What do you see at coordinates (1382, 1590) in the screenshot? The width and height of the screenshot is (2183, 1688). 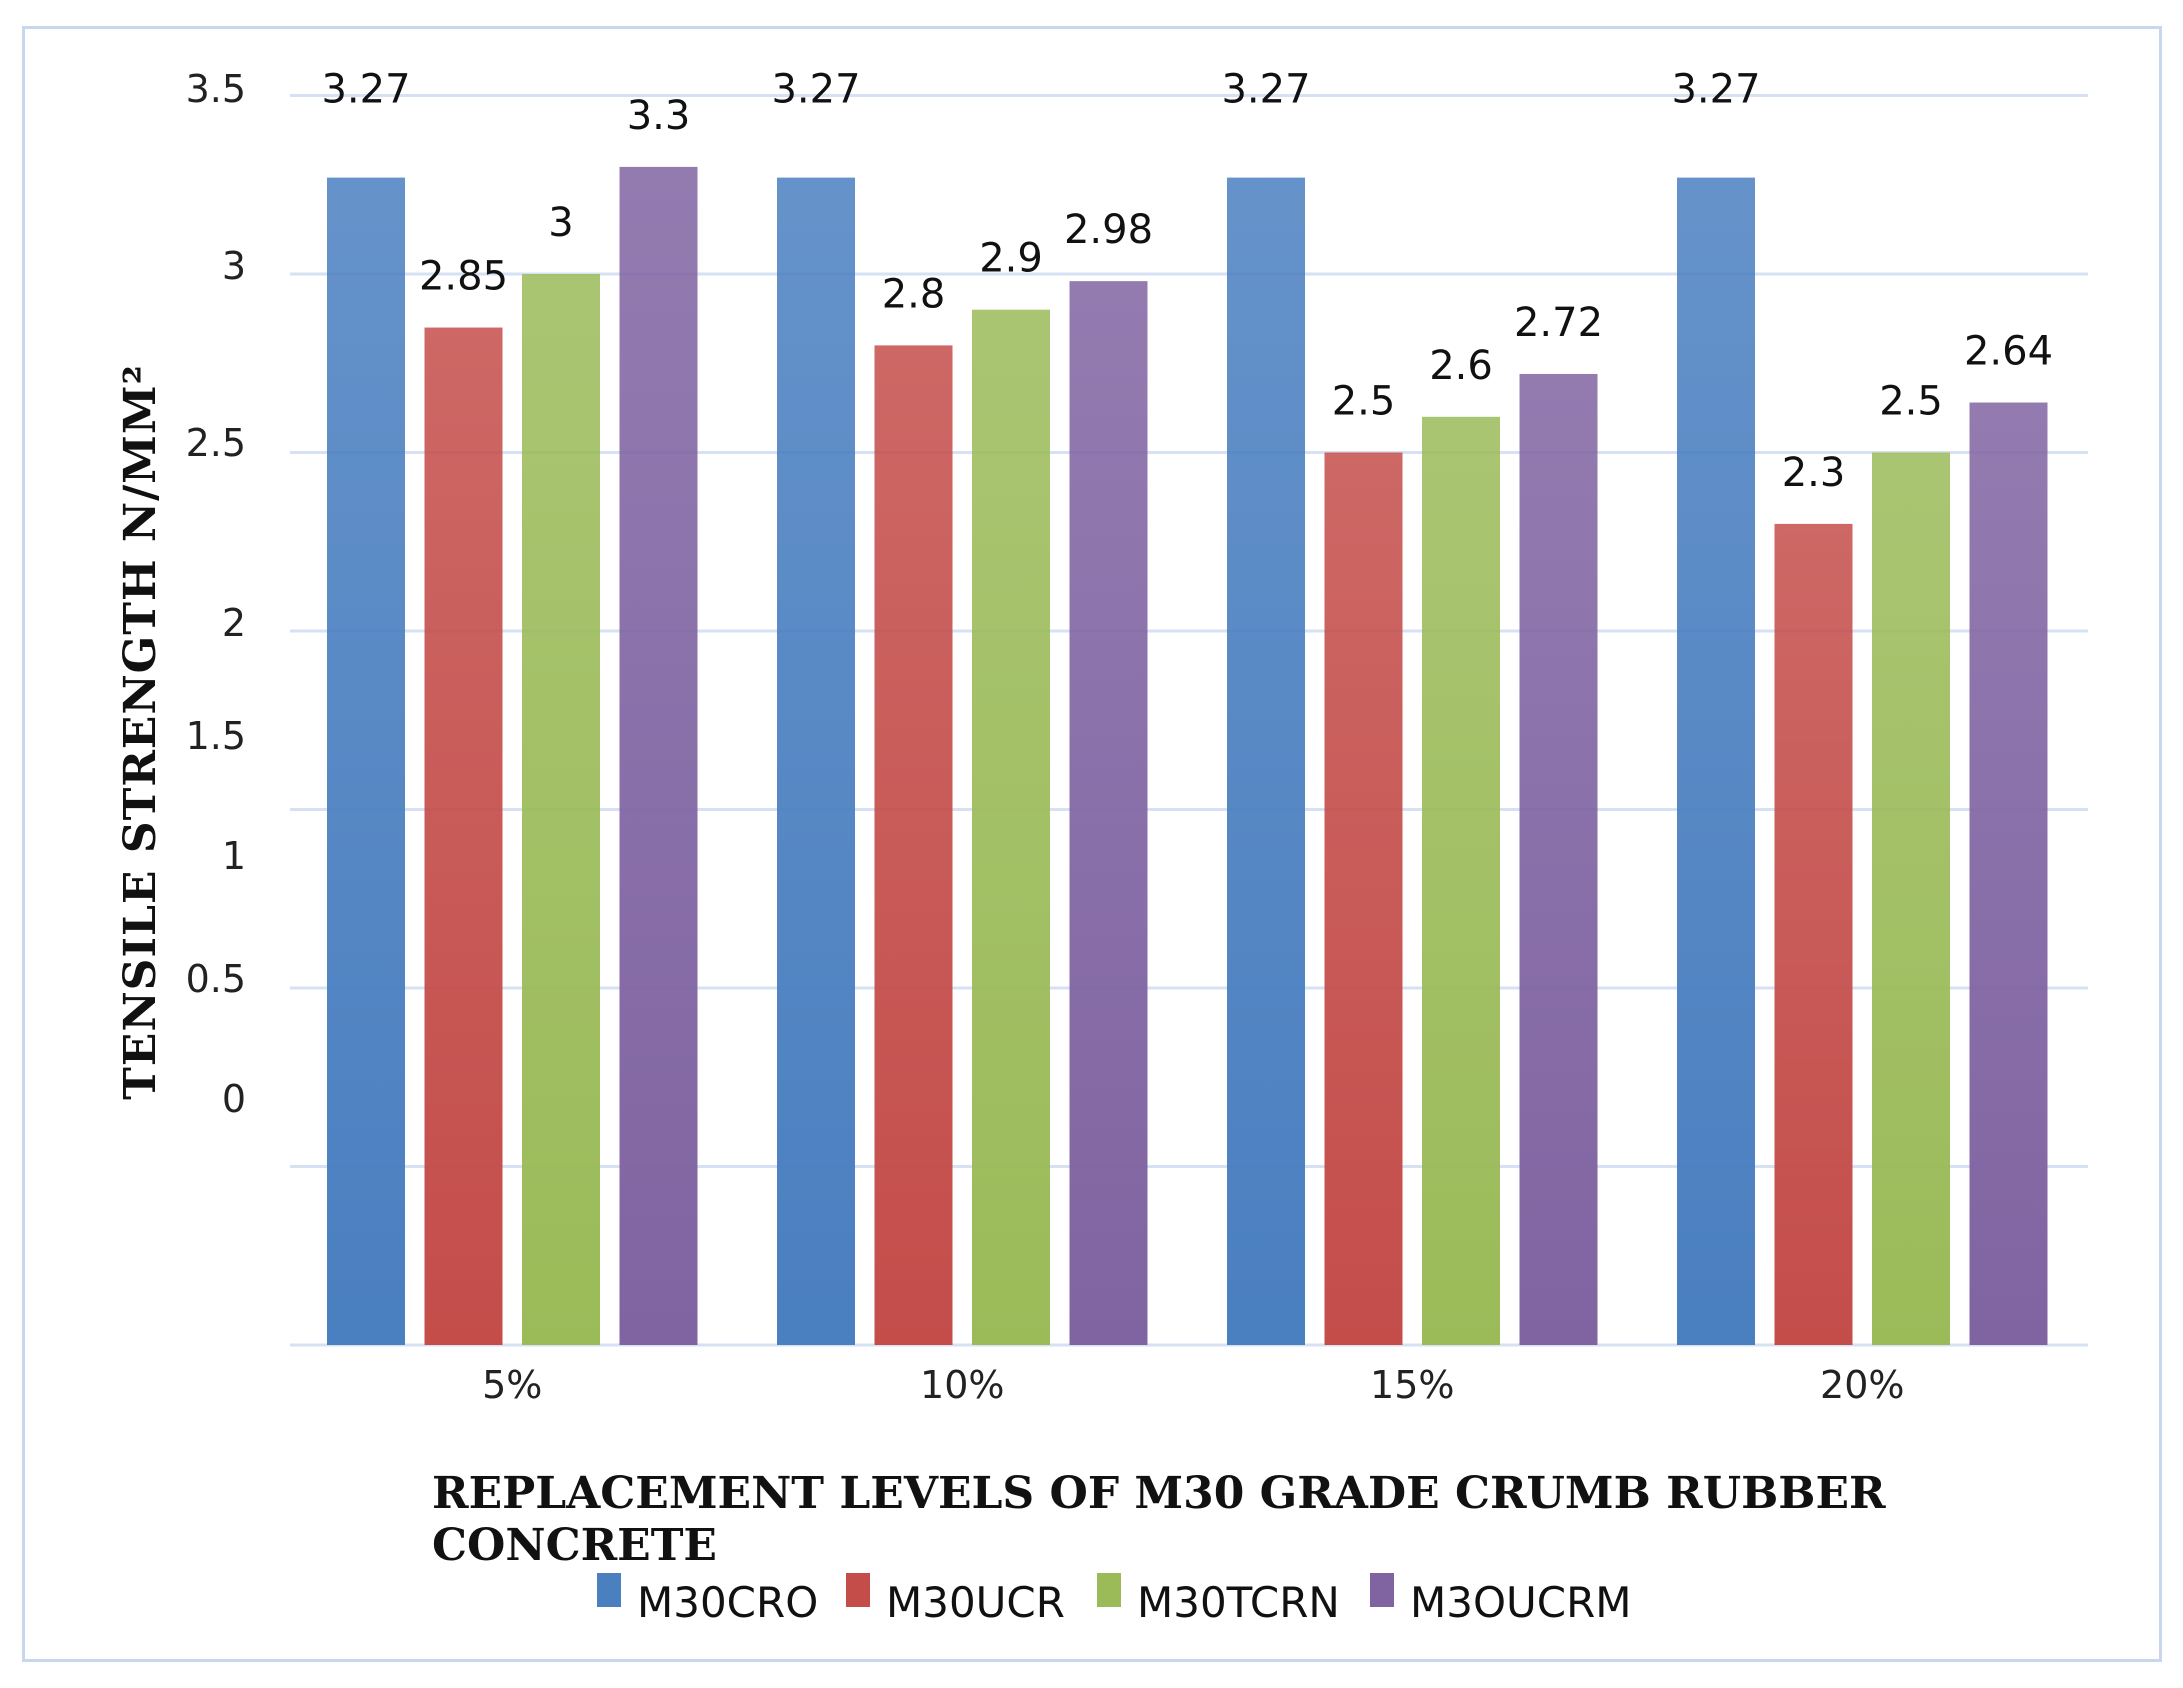 I see `legend-swatch-M3OUCRM` at bounding box center [1382, 1590].